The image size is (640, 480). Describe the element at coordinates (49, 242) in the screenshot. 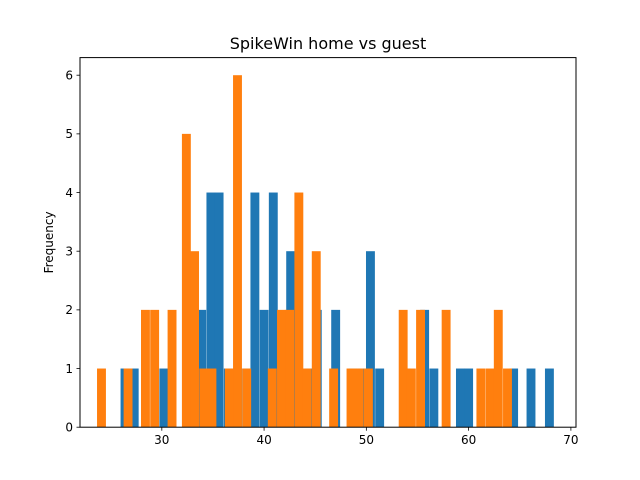

I see `y-axis-label: Frequency` at that location.